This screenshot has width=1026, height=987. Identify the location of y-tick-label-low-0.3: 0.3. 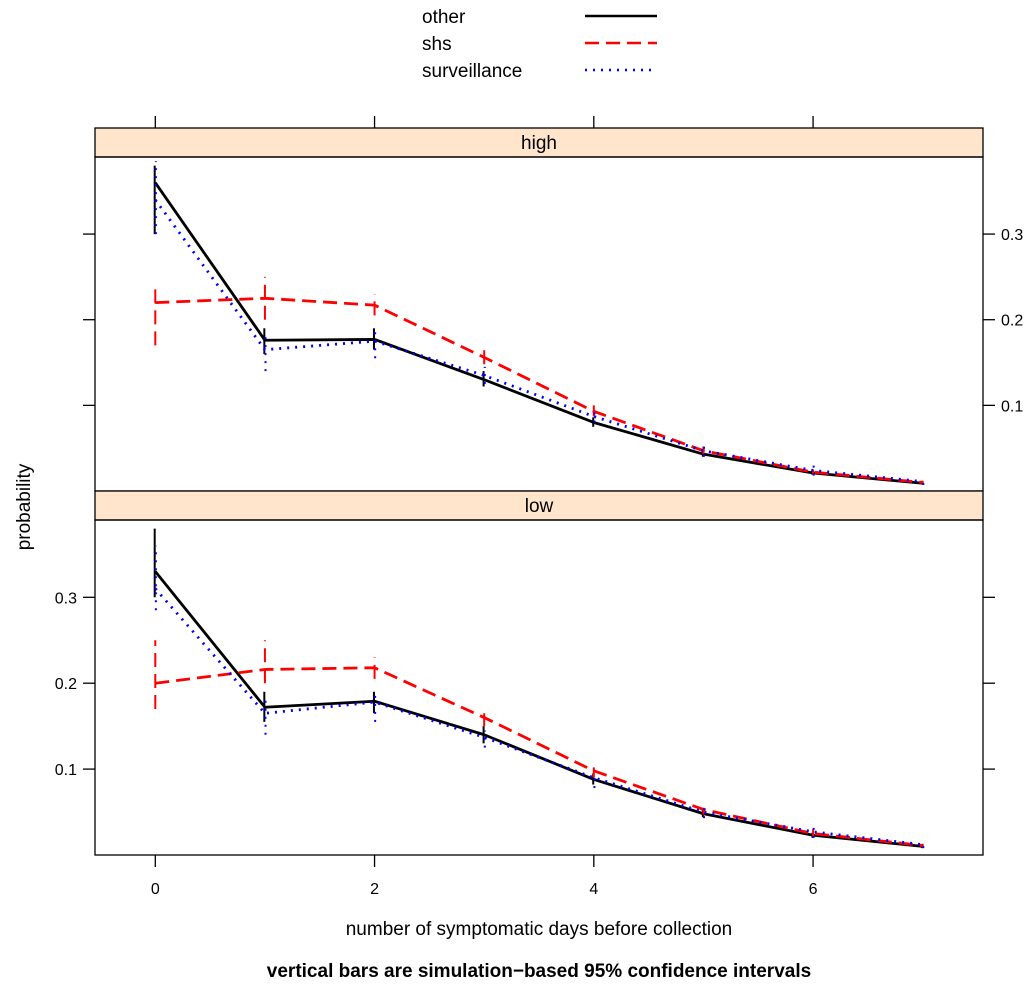
(66, 598).